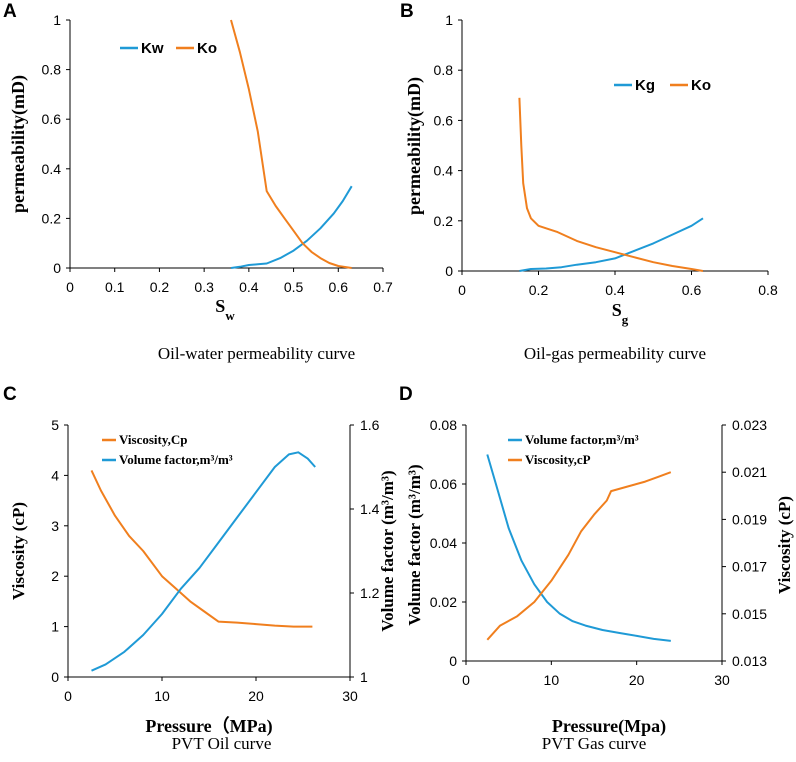 This screenshot has width=796, height=762. Describe the element at coordinates (615, 353) in the screenshot. I see `panel-caption: Oil-gas permeability curve` at that location.